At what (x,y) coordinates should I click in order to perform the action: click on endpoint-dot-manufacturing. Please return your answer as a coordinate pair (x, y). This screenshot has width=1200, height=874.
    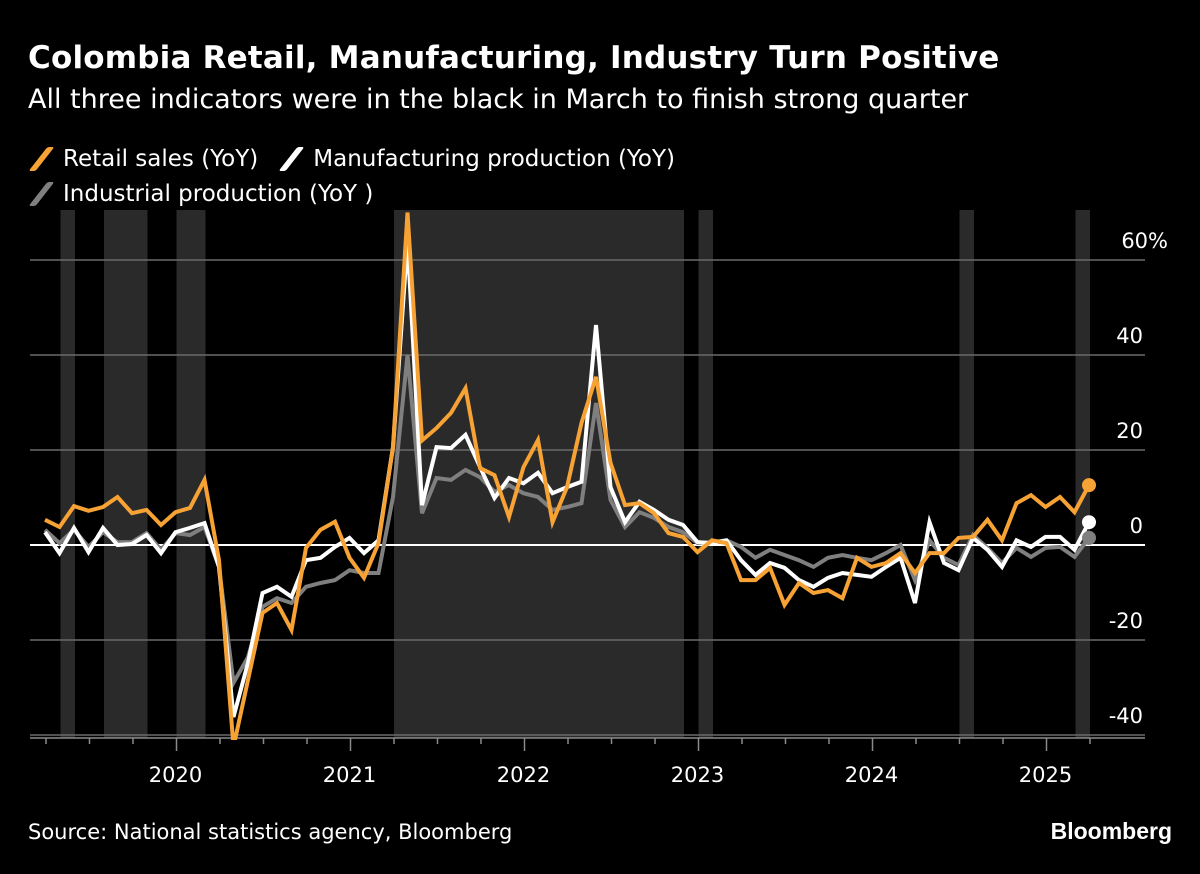
    Looking at the image, I should click on (1089, 522).